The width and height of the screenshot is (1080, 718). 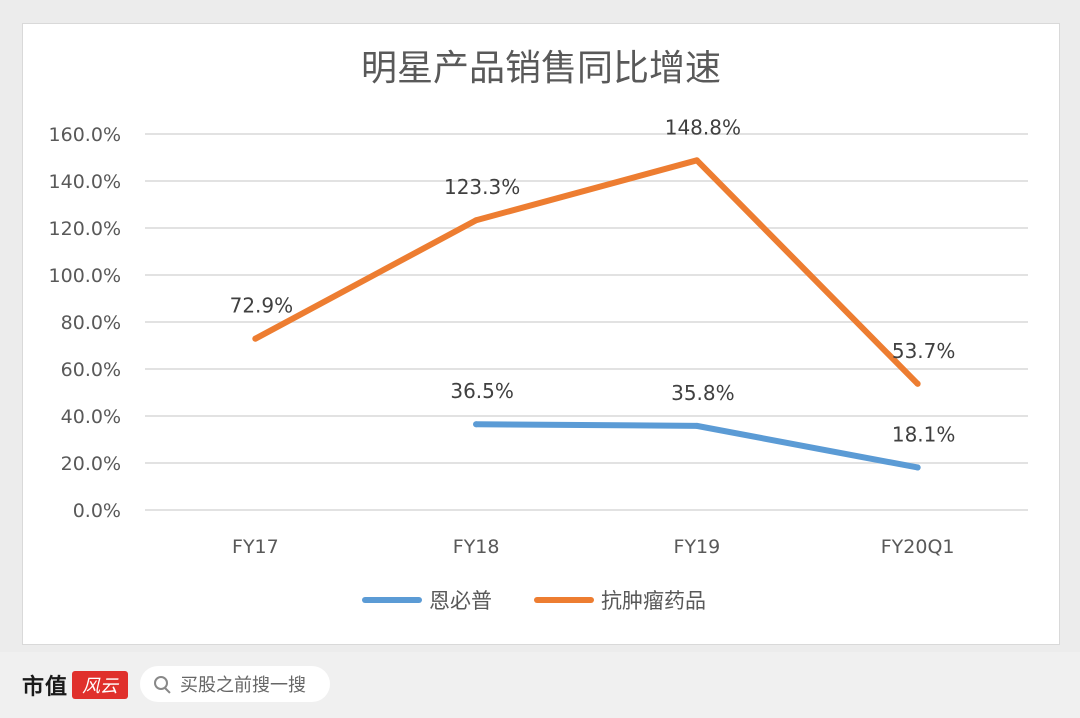 What do you see at coordinates (541, 68) in the screenshot?
I see `chart-title: 明星产品销售同比增速` at bounding box center [541, 68].